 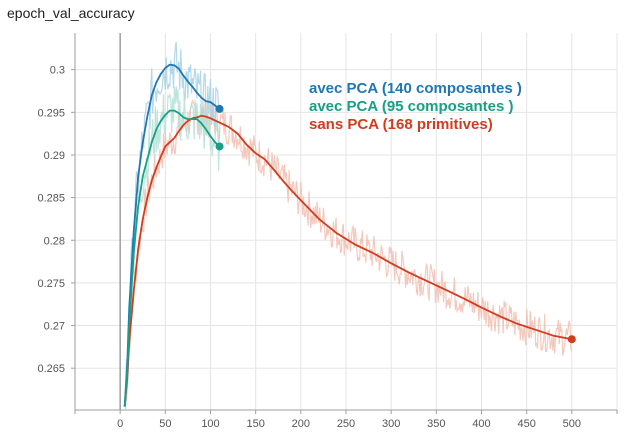 I want to click on legend-entry-1: avec PCA (95 composantes ), so click(x=411, y=106).